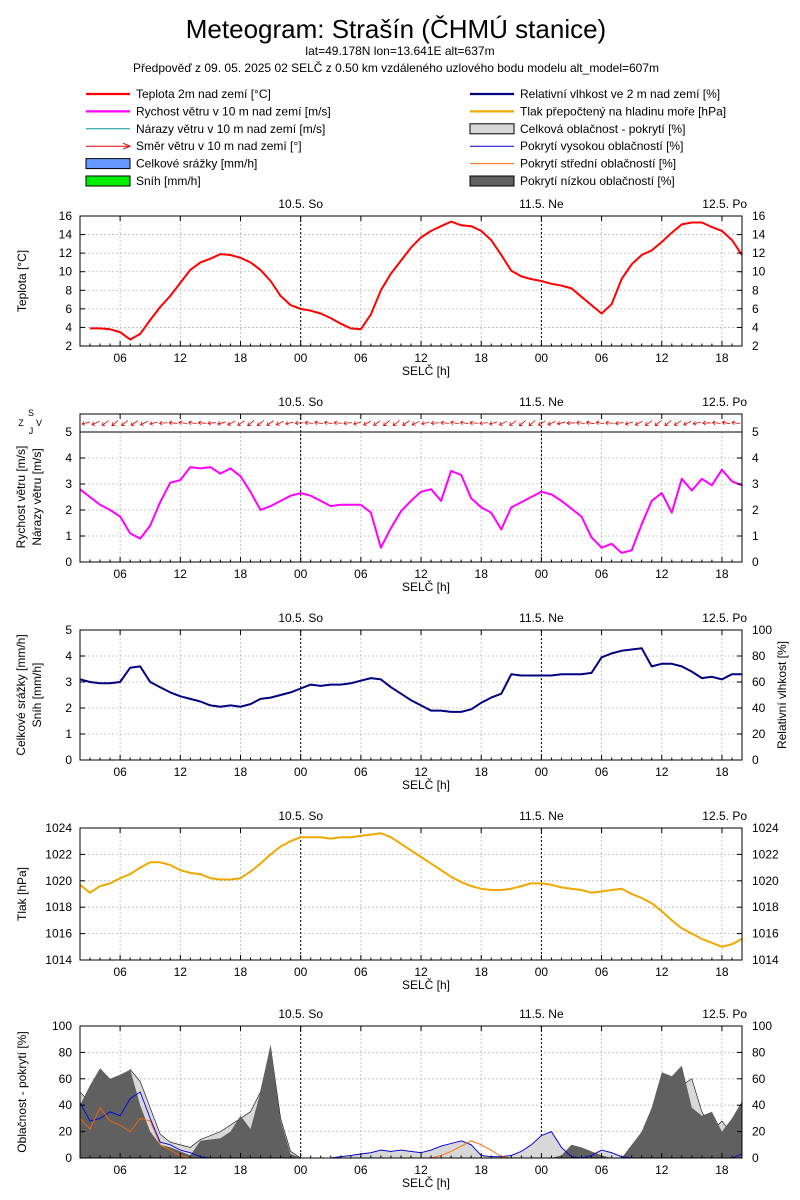  What do you see at coordinates (66, 1132) in the screenshot?
I see `y-tick-label: 20` at bounding box center [66, 1132].